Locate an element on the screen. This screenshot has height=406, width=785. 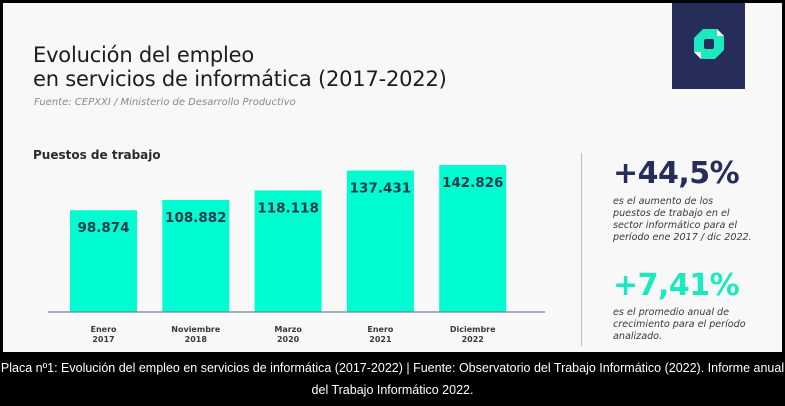
chart-title: Puestos de trabajo is located at coordinates (97, 155).